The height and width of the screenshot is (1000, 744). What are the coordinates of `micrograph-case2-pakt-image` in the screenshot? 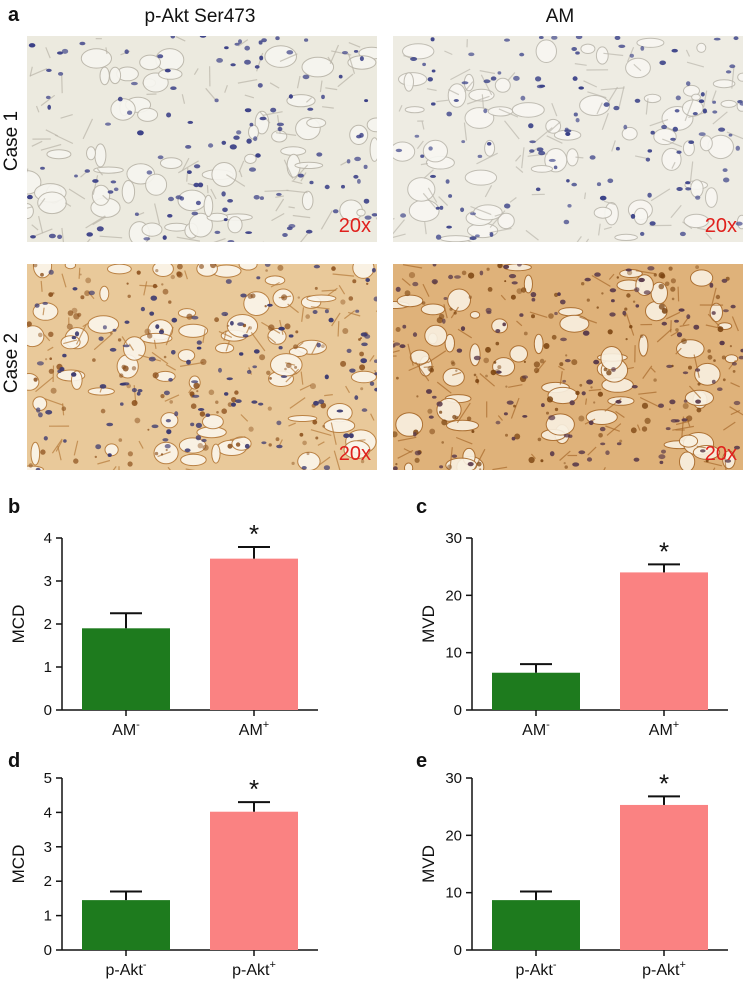 It's located at (202, 367).